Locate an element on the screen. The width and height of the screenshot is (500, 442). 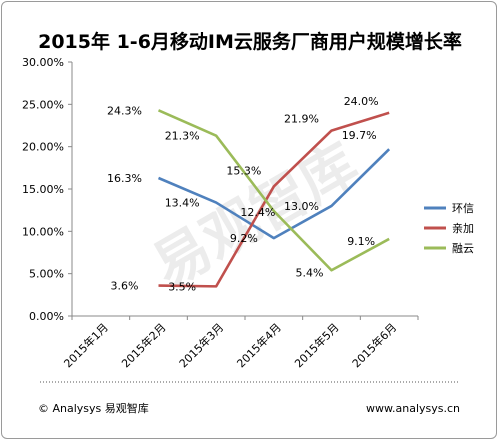
footer-copyright: © Analysys 易观智库 is located at coordinates (93, 408).